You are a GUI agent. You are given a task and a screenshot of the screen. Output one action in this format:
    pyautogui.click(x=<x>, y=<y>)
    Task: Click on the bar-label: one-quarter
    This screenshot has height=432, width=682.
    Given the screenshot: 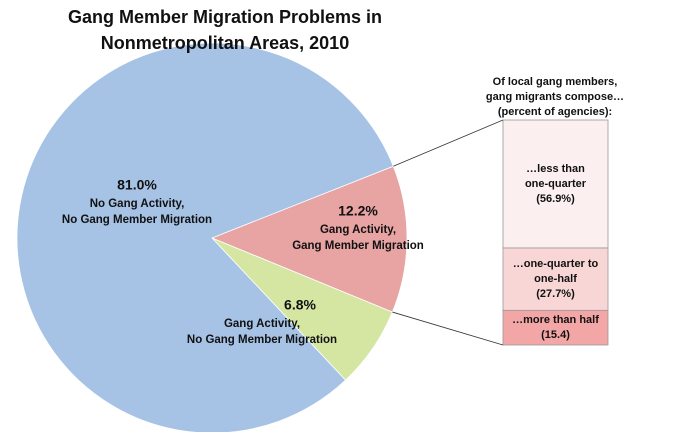 What is the action you would take?
    pyautogui.click(x=556, y=184)
    